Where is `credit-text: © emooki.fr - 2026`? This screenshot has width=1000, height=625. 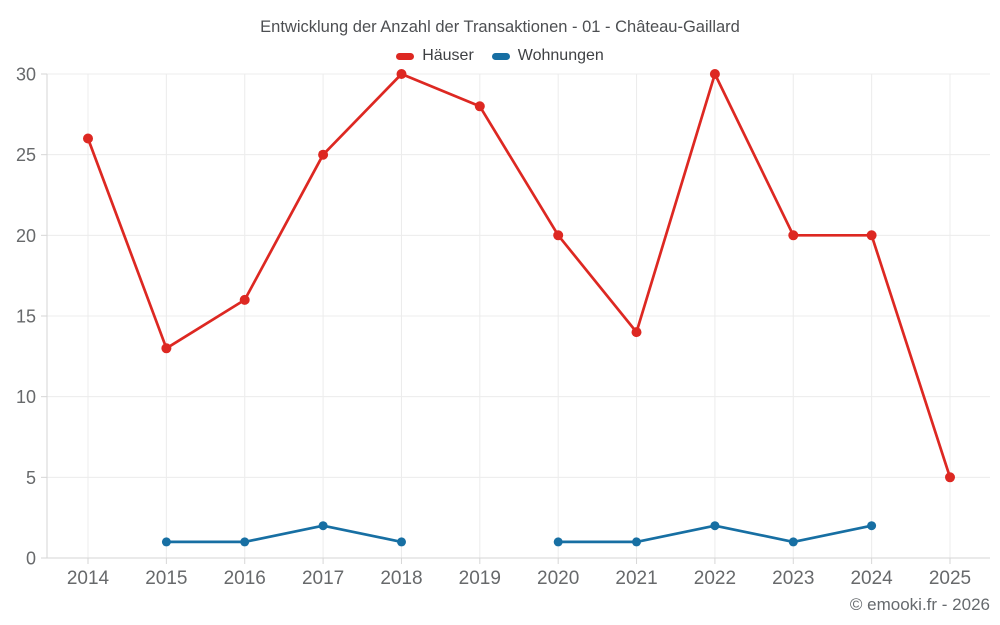
credit-text: © emooki.fr - 2026 is located at coordinates (919, 604).